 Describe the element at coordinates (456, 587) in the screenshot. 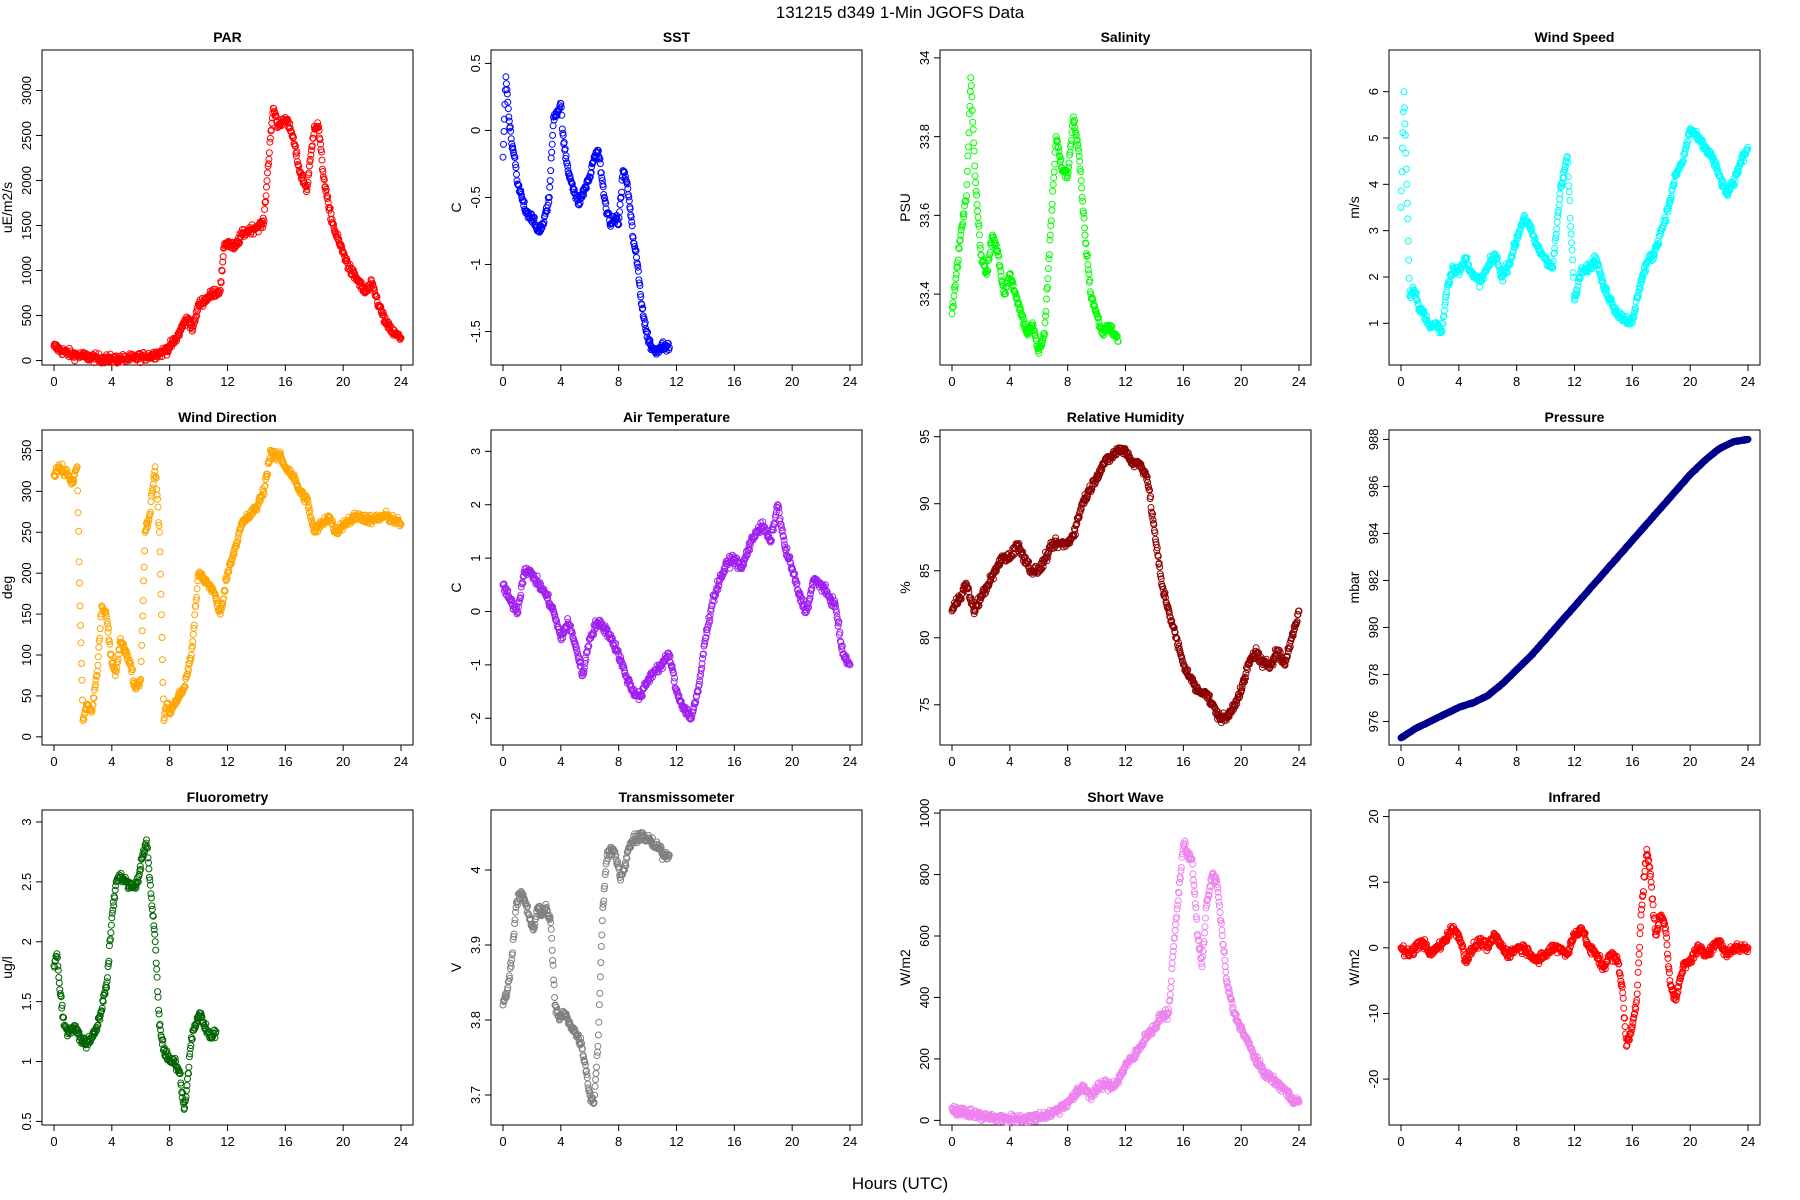

I see `air-temperature-y-axis-label: C` at that location.